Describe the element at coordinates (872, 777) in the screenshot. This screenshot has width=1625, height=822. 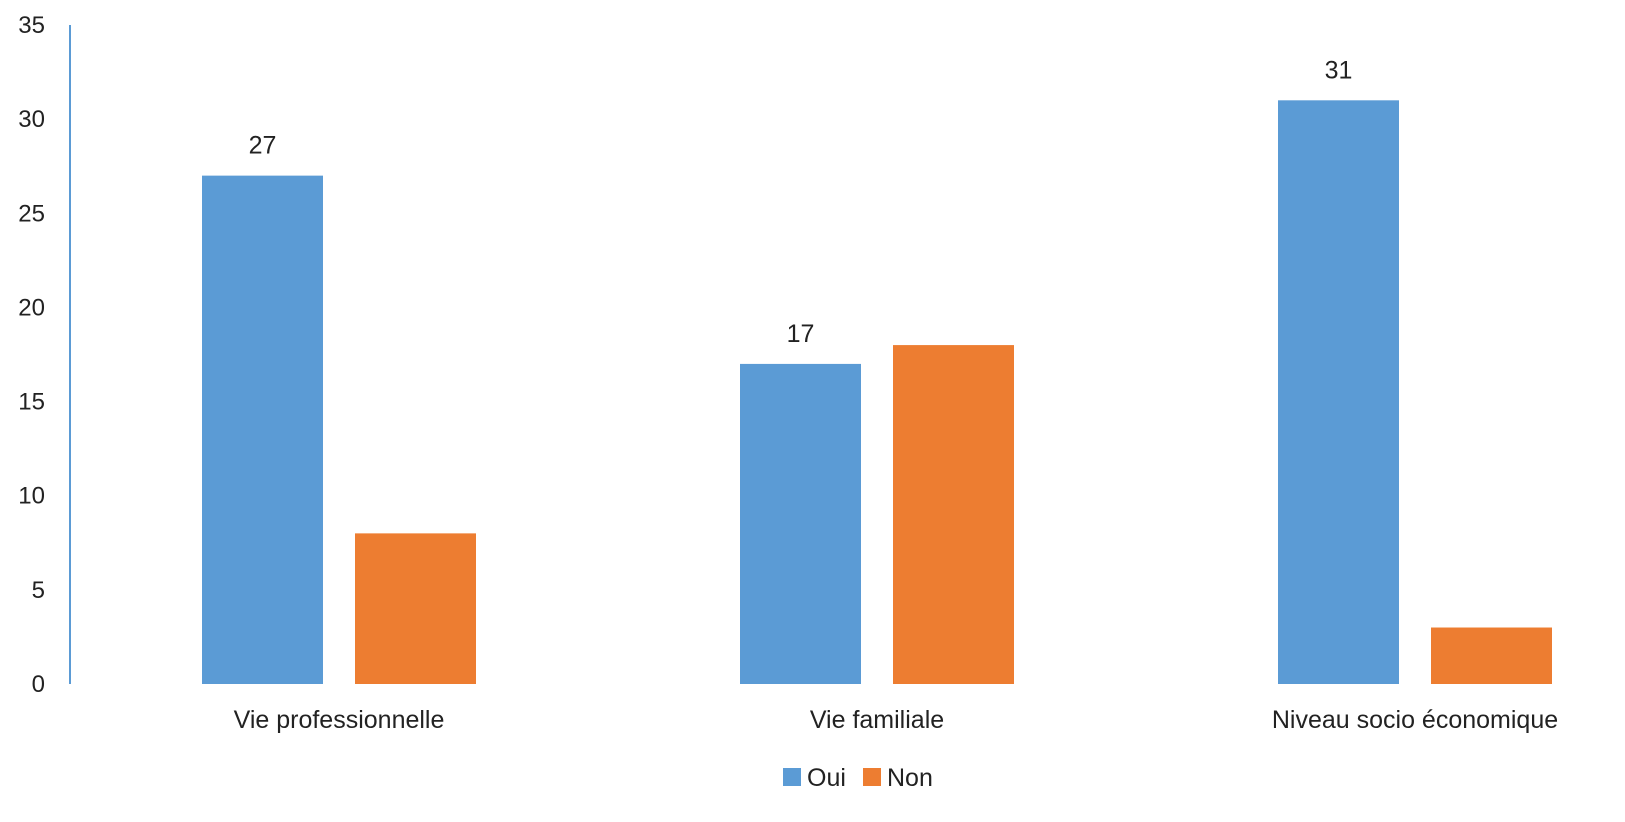
I see `legend-swatch-non` at that location.